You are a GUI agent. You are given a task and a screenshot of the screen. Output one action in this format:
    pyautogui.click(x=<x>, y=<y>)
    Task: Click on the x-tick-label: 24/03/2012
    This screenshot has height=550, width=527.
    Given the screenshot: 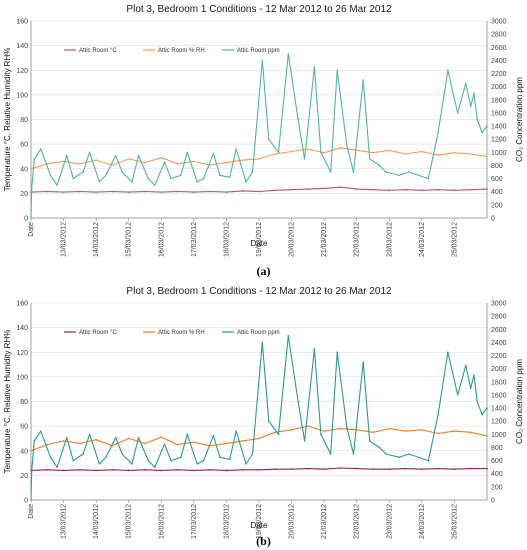 What is the action you would take?
    pyautogui.click(x=422, y=239)
    